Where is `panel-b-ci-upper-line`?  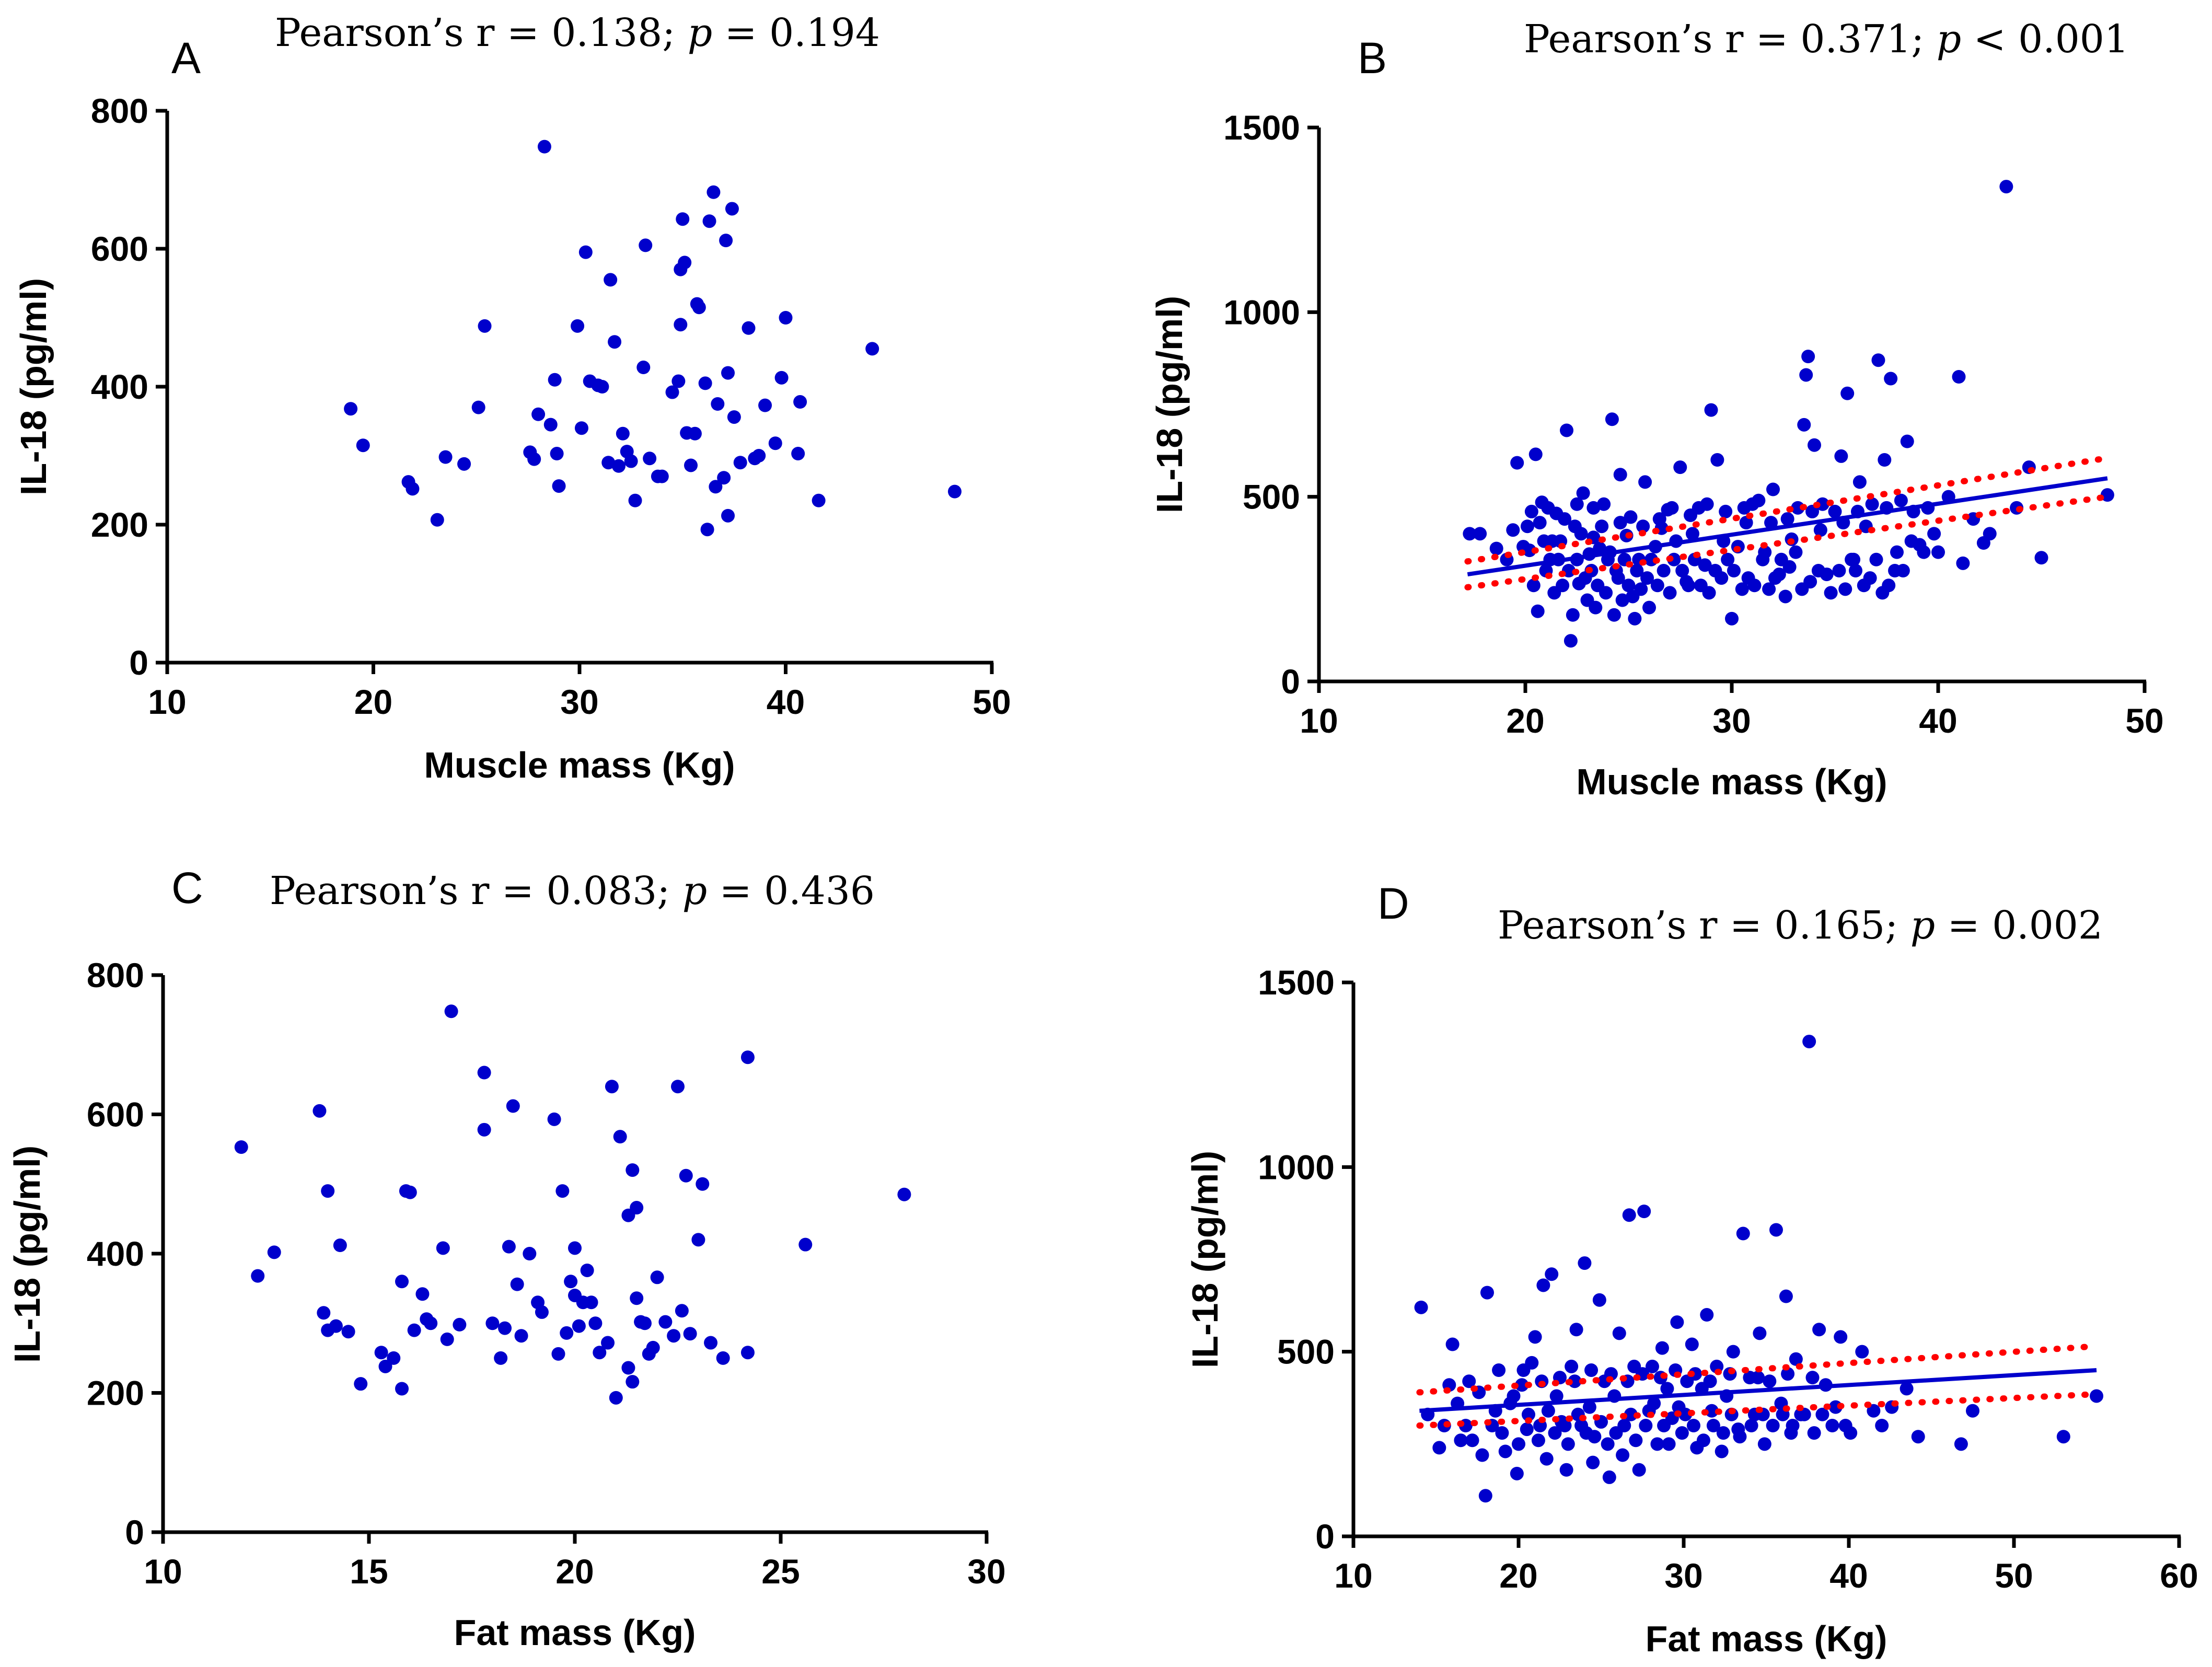
panel-b-ci-upper-line is located at coordinates (1787, 510).